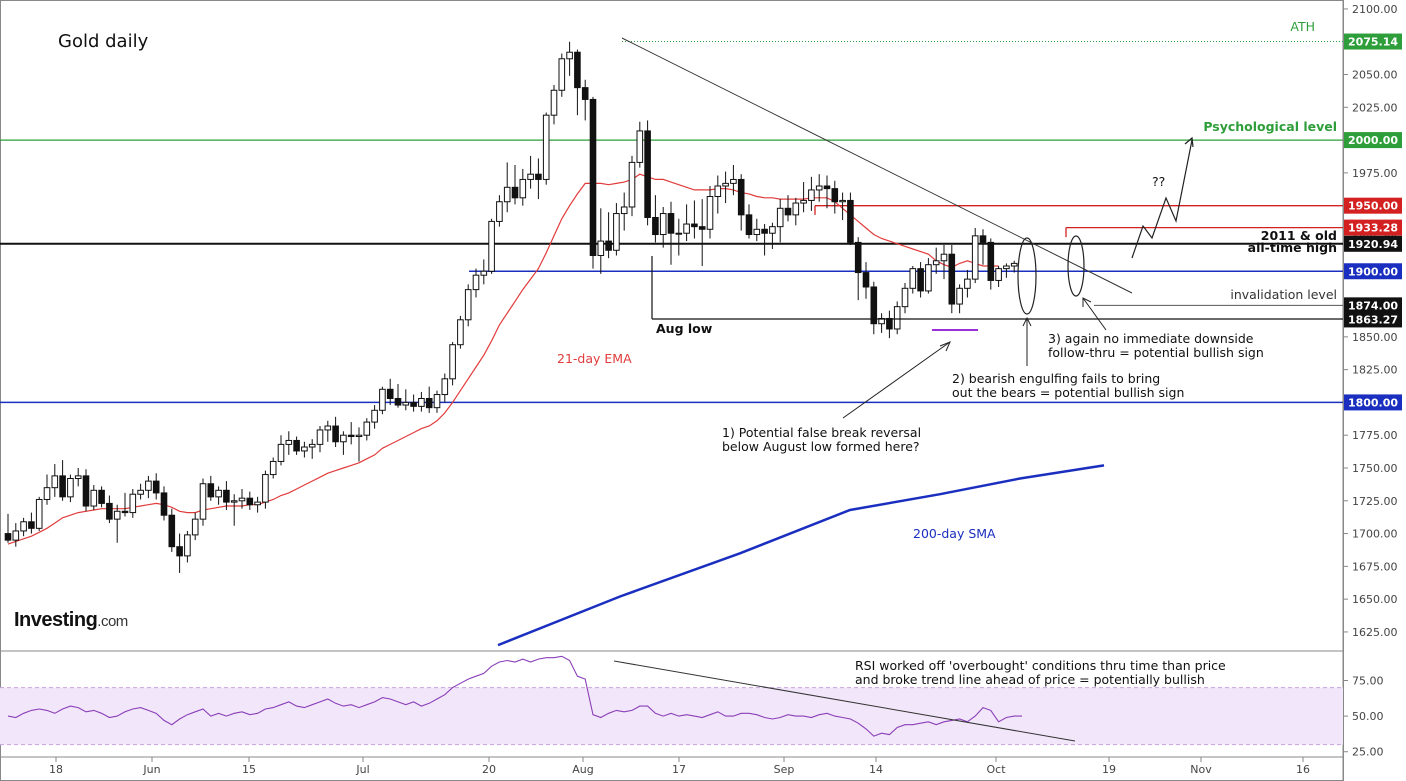 The width and height of the screenshot is (1406, 781). I want to click on rsi-band, so click(671, 716).